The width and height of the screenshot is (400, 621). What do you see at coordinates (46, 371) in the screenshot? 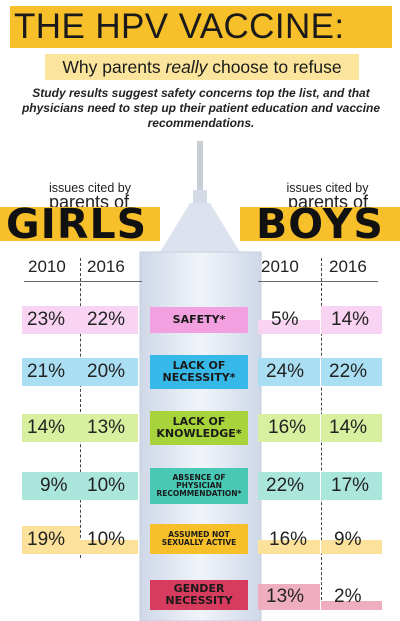
I see `girls-2010-value: 21%` at bounding box center [46, 371].